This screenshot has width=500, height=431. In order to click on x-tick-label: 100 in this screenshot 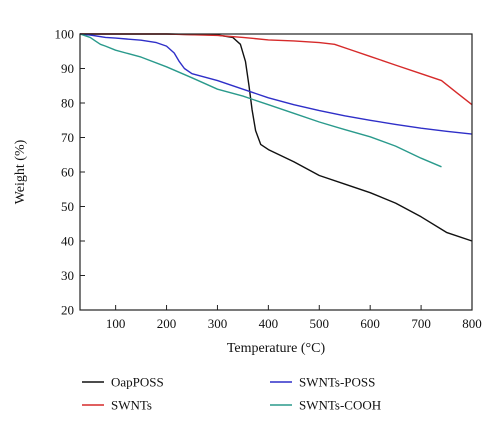, I will do `click(116, 323)`.